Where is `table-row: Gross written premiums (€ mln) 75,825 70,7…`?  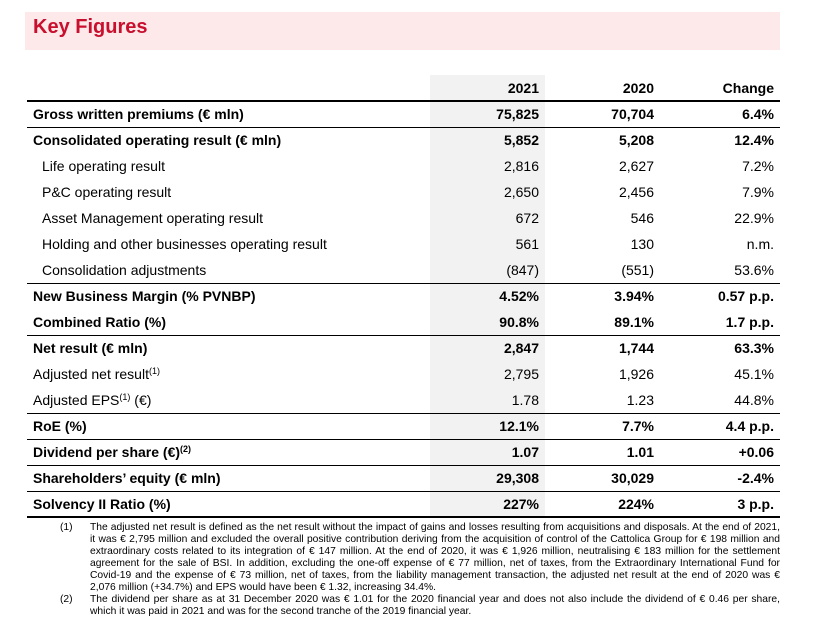
table-row: Gross written premiums (€ mln) 75,825 70,7… is located at coordinates (403, 114).